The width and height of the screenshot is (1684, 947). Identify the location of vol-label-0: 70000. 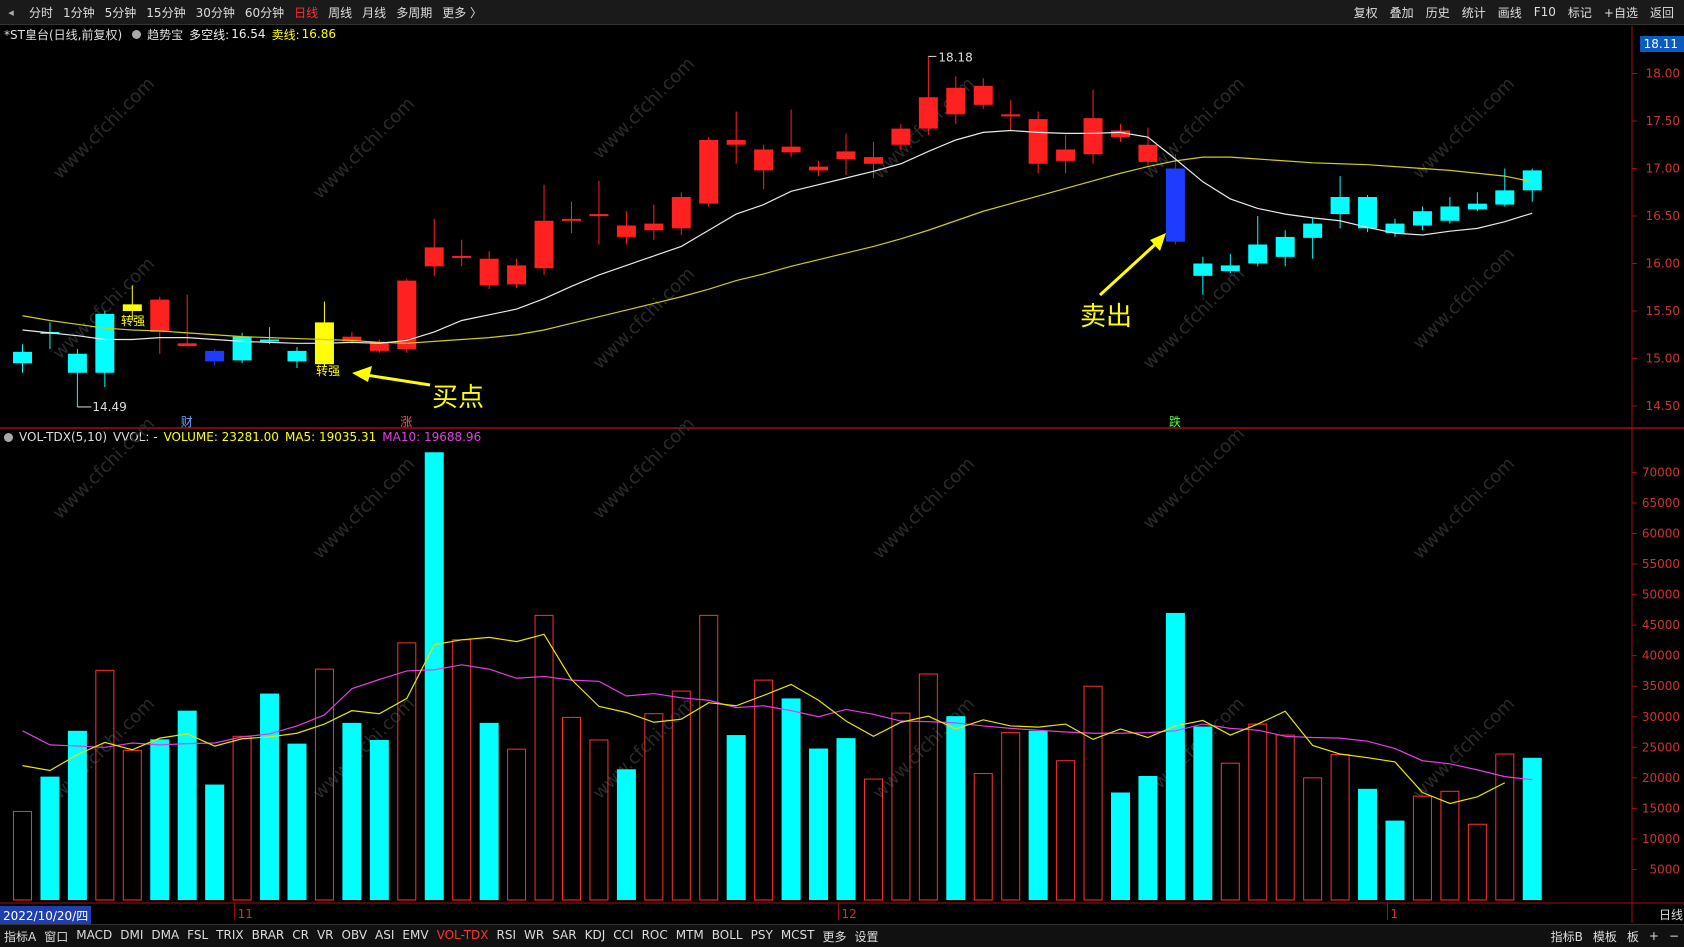
(1661, 472).